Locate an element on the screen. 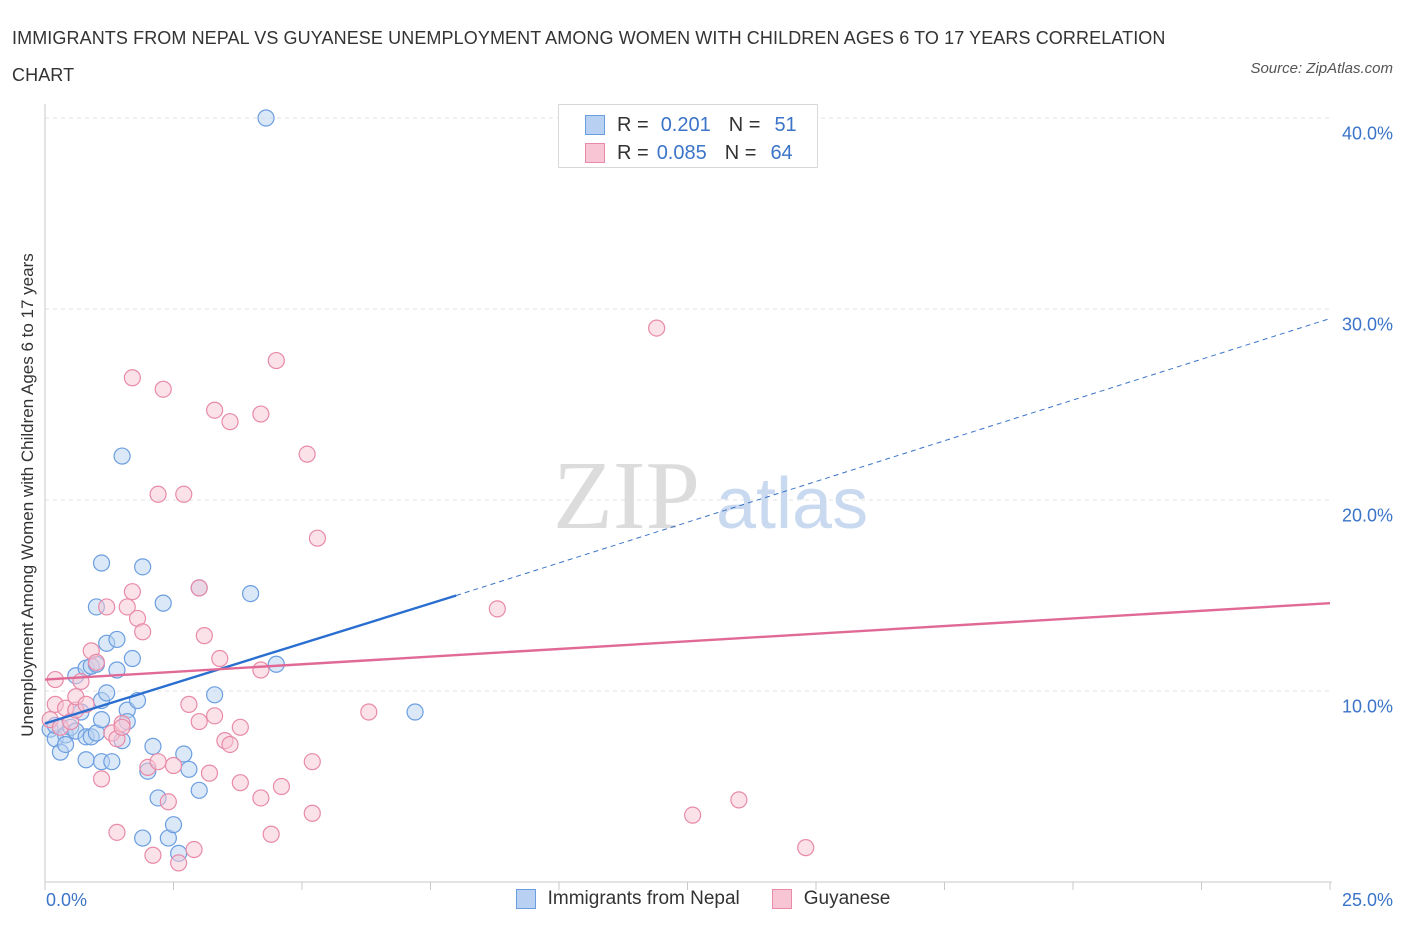  legend-item-nepal: Immigrants from Nepal is located at coordinates (627, 899).